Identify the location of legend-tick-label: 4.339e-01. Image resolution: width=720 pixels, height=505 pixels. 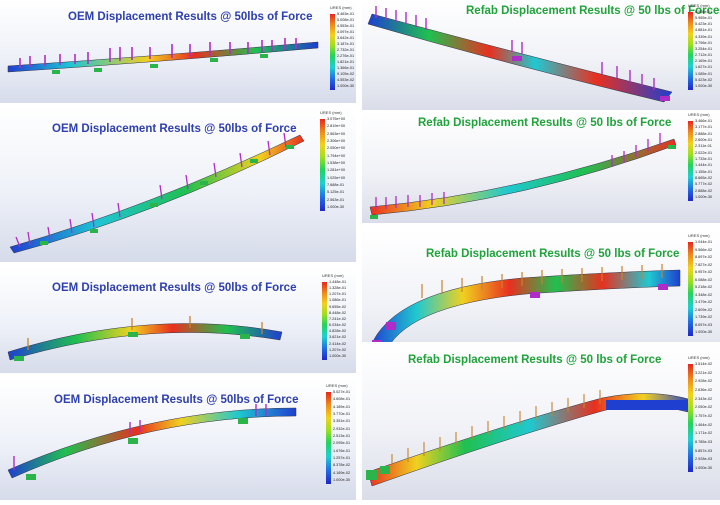
(704, 36).